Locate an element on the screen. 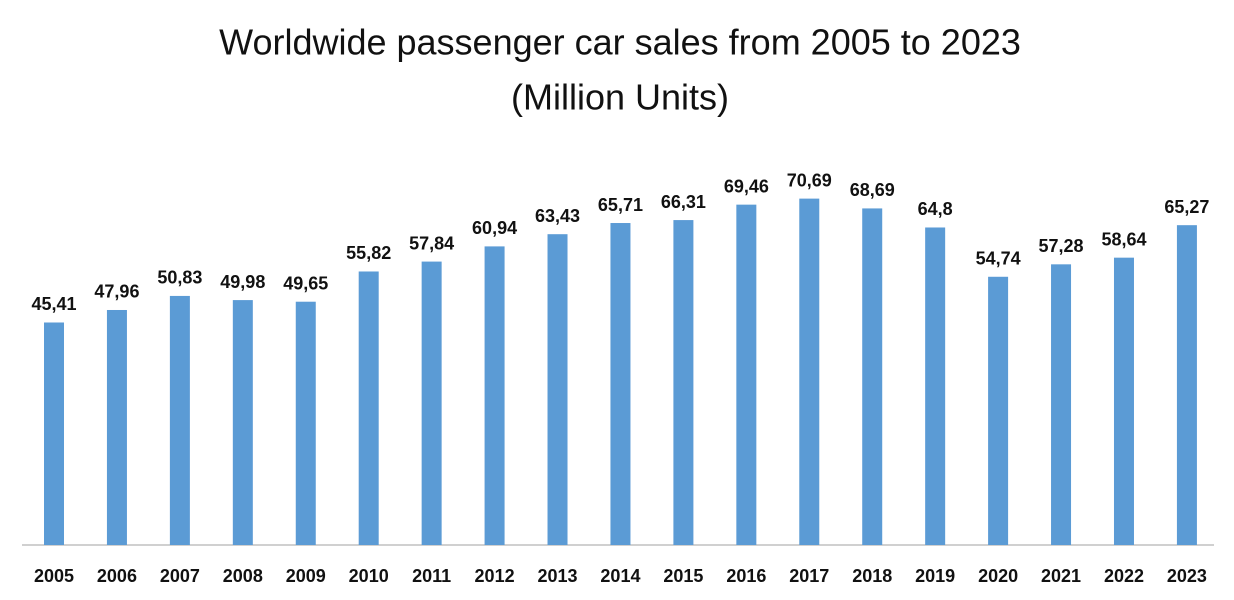  x-tick-label: 2012 is located at coordinates (495, 576).